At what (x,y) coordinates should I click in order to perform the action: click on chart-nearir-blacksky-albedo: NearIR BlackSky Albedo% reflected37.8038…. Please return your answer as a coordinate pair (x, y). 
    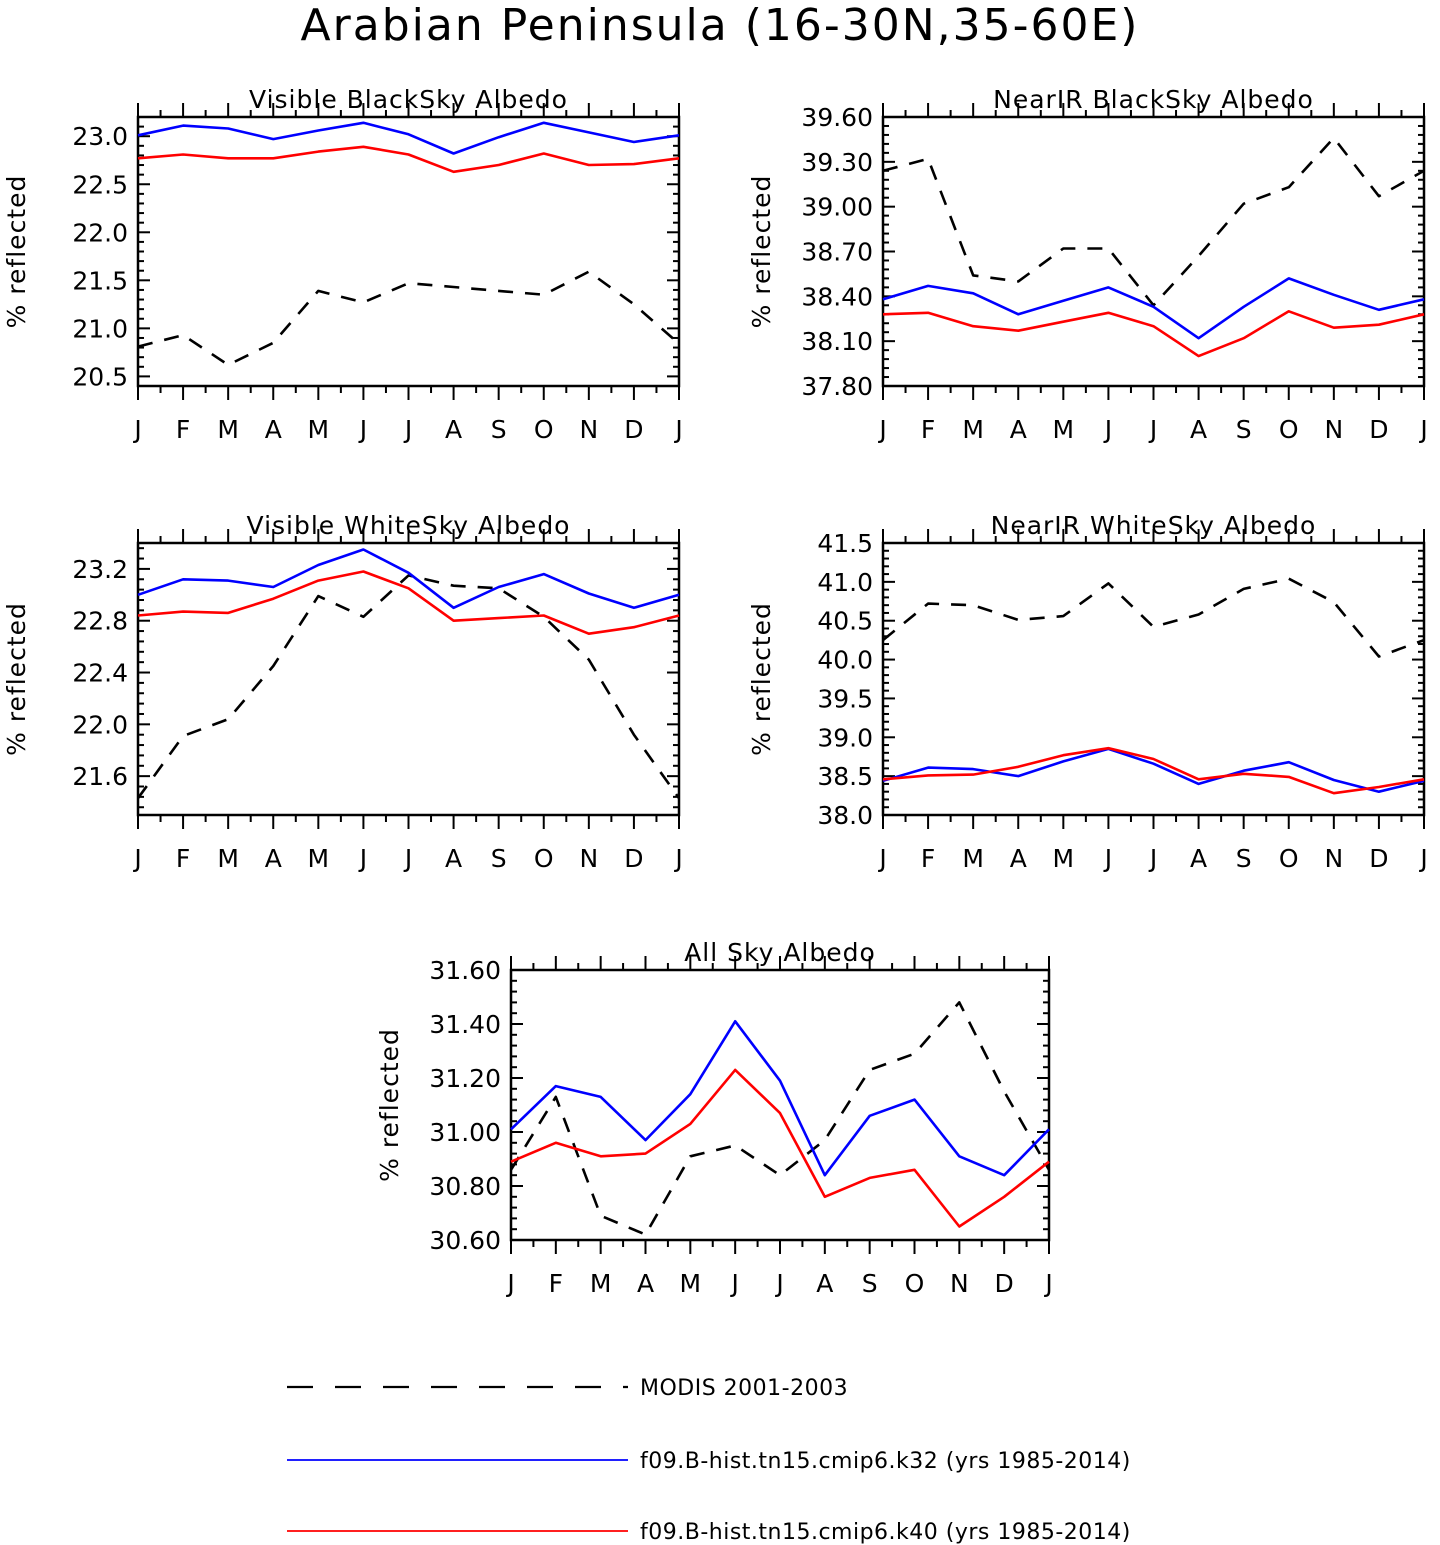
    Looking at the image, I should click on (1087, 264).